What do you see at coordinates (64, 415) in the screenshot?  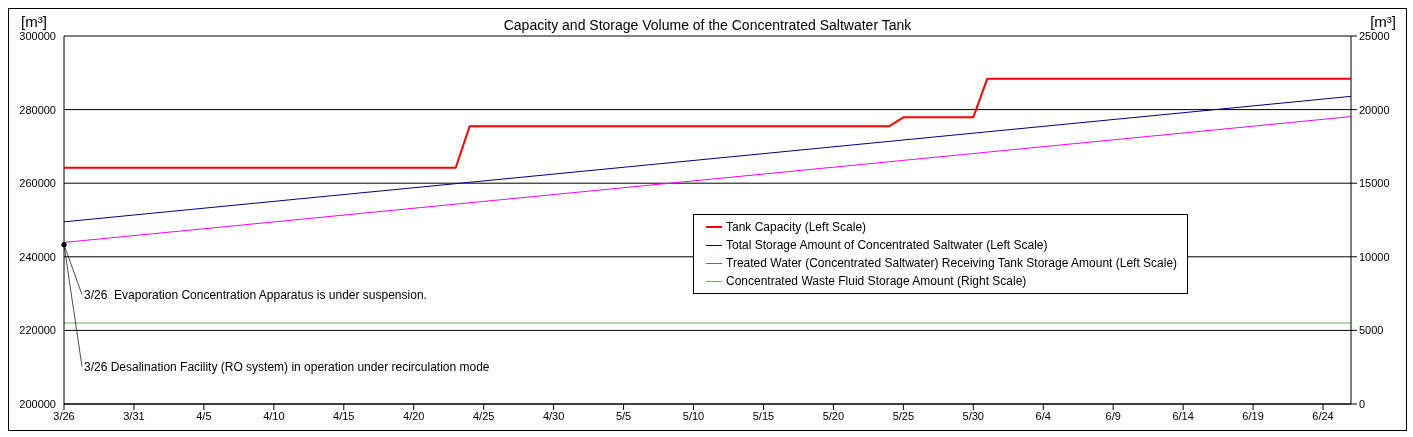 I see `x-tick-label: 3/26` at bounding box center [64, 415].